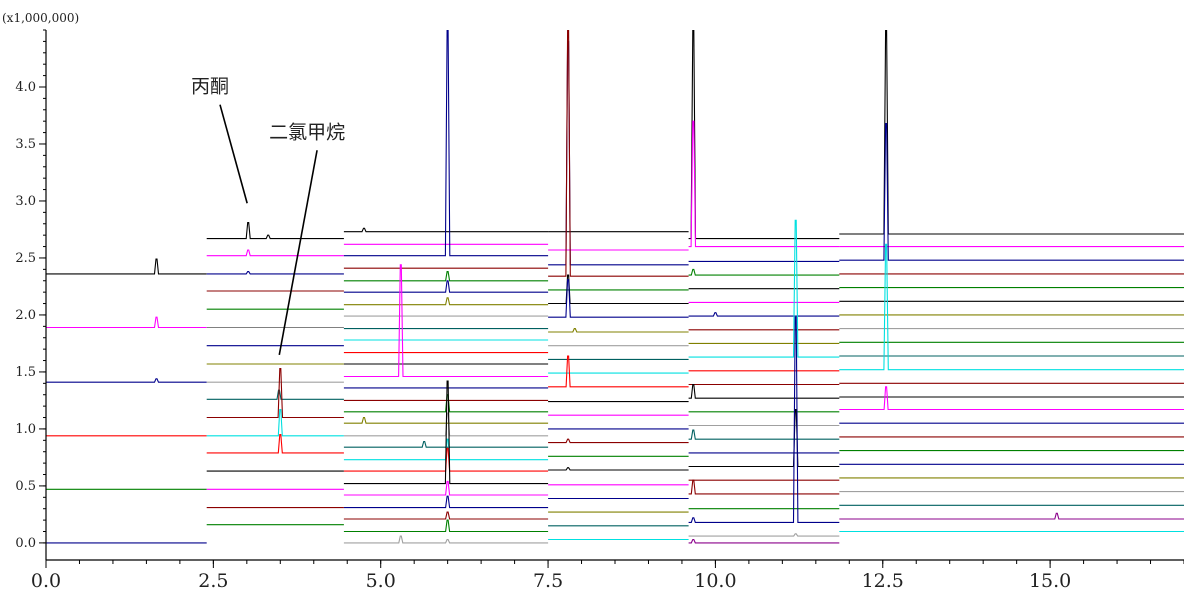 The height and width of the screenshot is (590, 1184). I want to click on y-axis-scale-label: (x1,000,000), so click(40, 18).